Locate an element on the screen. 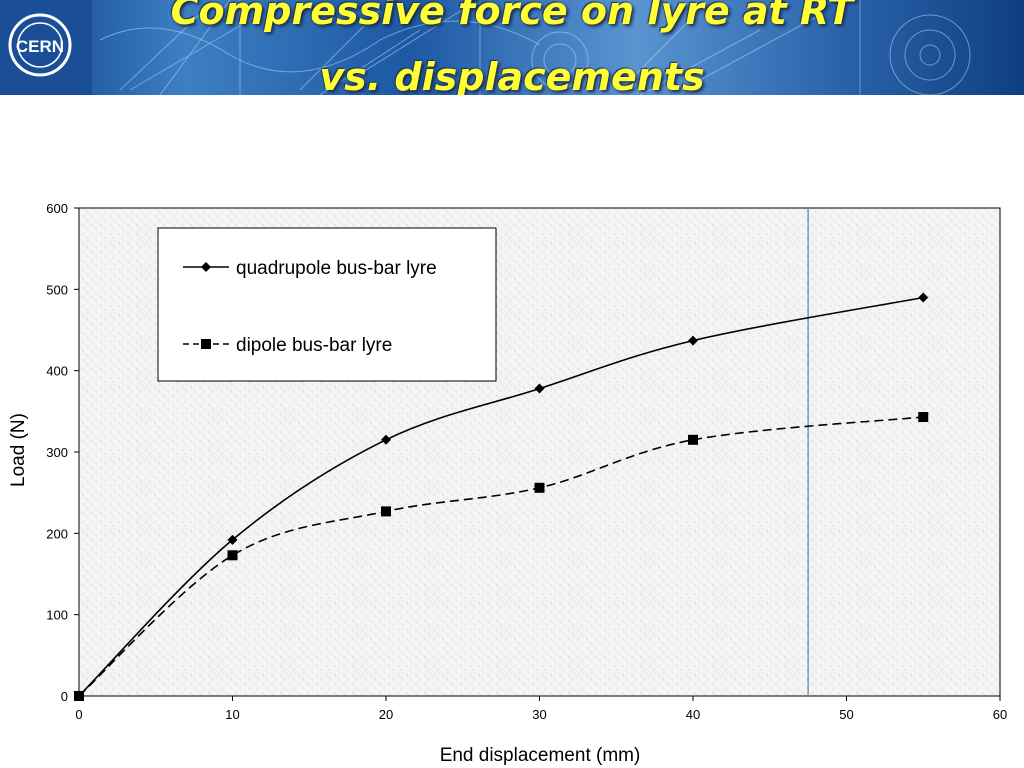 Image resolution: width=1024 pixels, height=768 pixels. legend-marker-square is located at coordinates (206, 344).